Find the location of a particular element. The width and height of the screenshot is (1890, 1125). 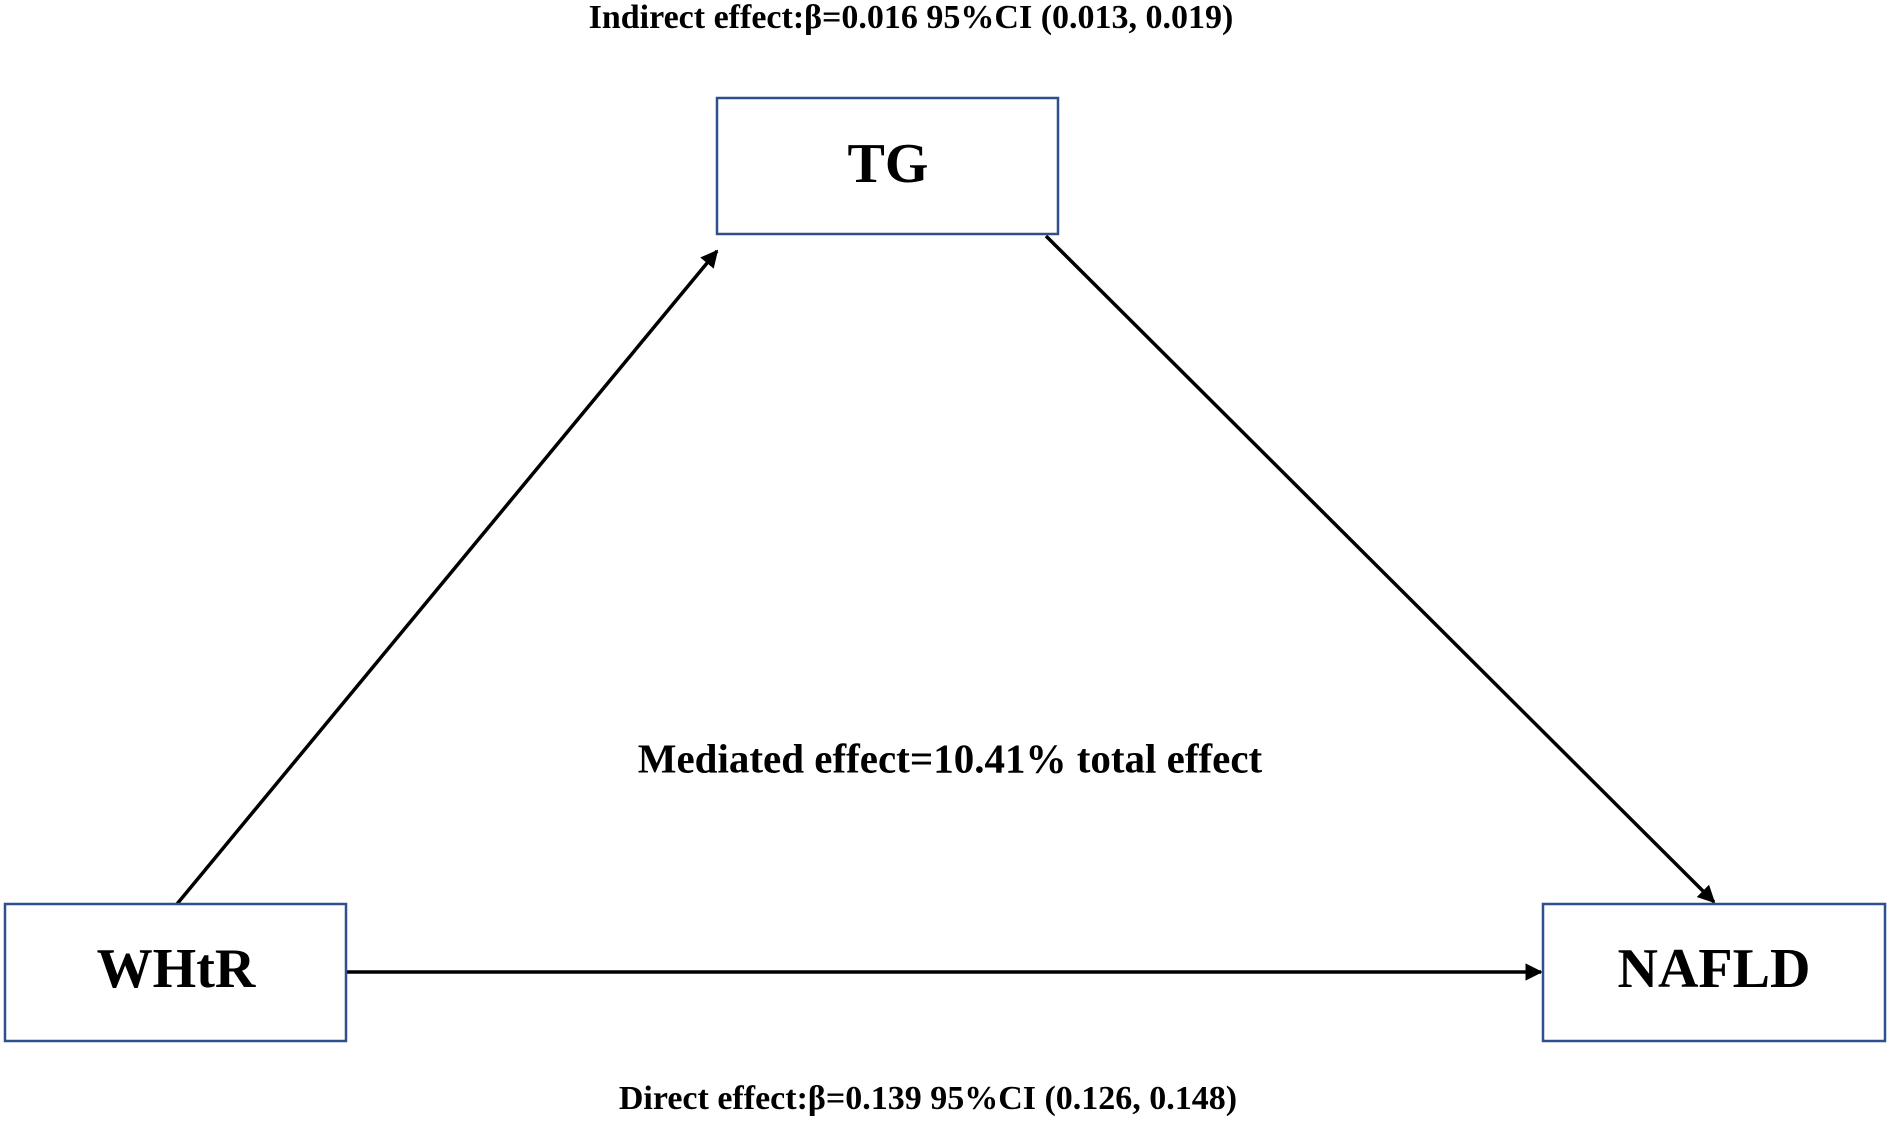

mediated-effect: Mediated effect=10.41% total effect is located at coordinates (950, 758).